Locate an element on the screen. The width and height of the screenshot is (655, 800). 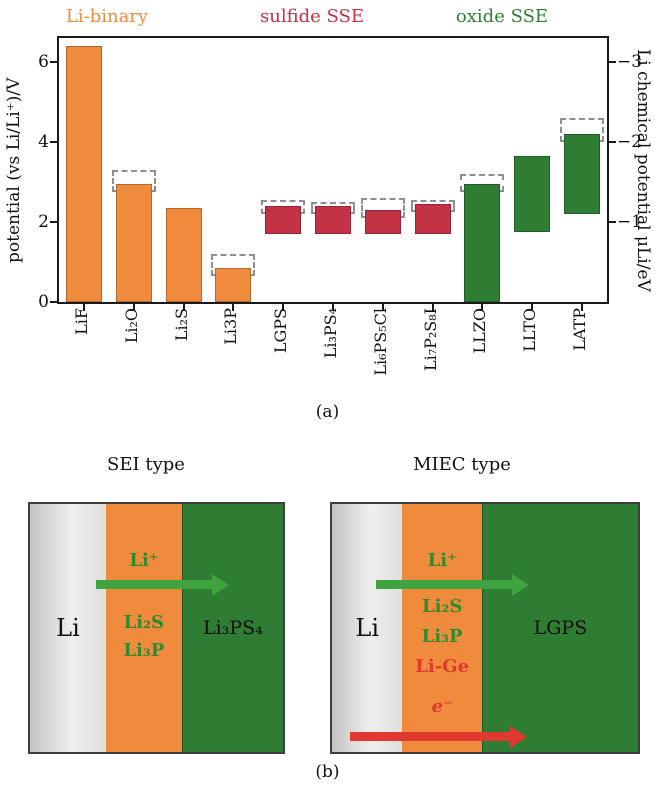
electrolyte-label: Li₃PS₄ is located at coordinates (233, 628).